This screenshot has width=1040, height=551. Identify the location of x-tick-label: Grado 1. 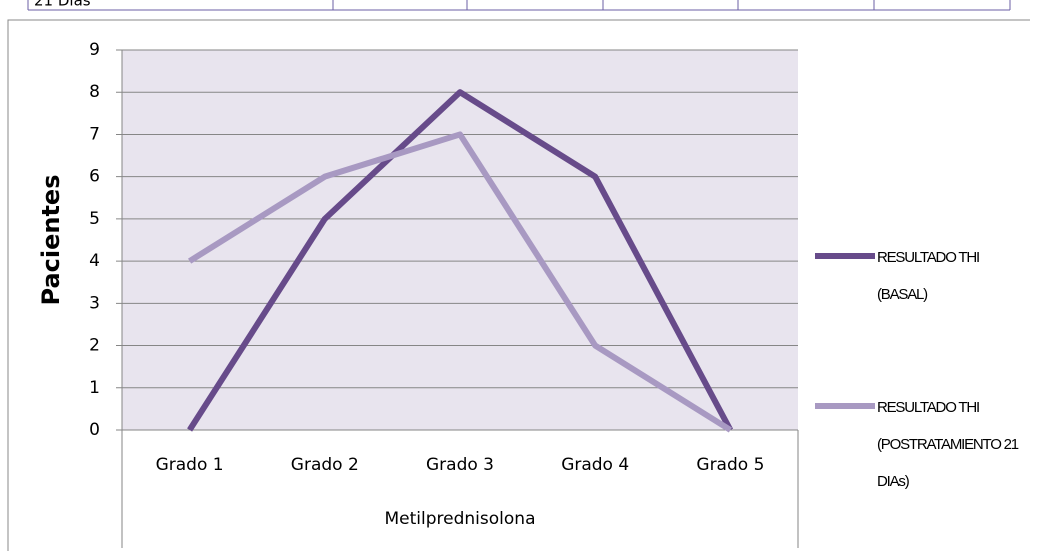
(190, 465).